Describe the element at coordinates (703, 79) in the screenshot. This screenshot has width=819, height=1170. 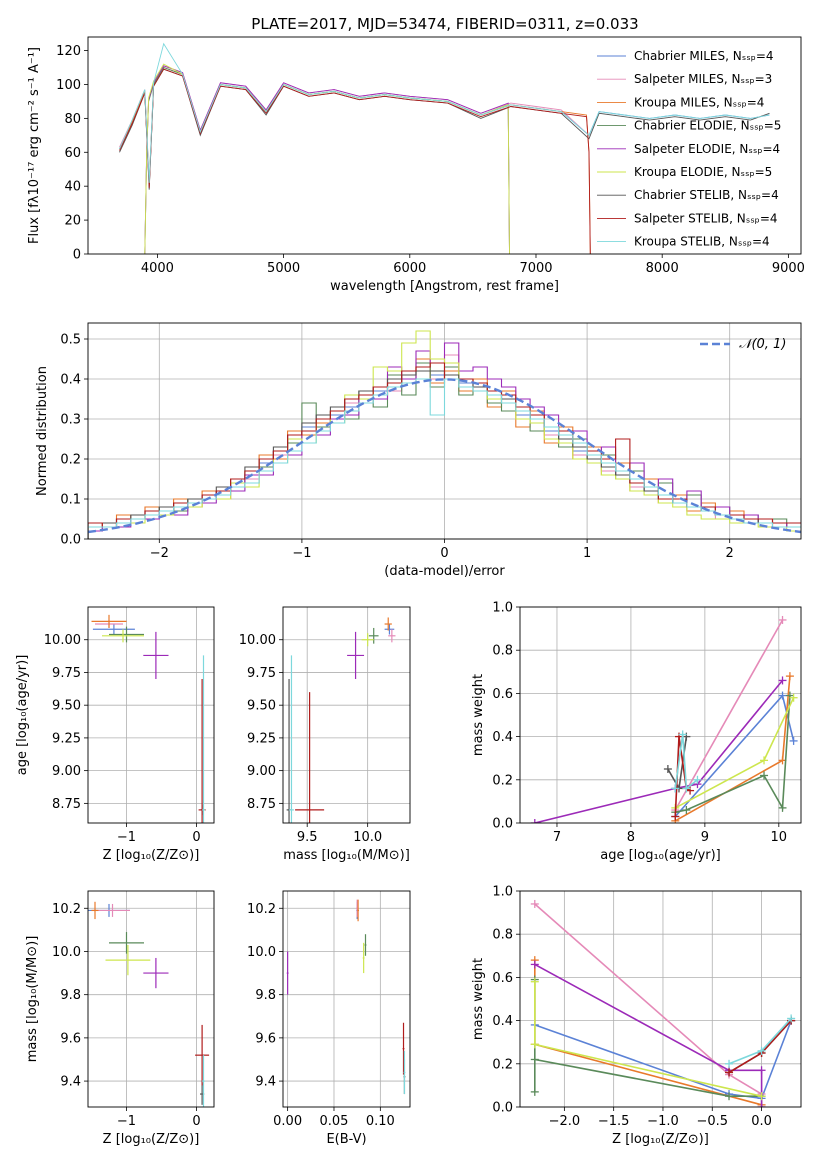
I see `legend-label-salpeter_miles: Salpeter MILES, Nₛₛₚ=3` at that location.